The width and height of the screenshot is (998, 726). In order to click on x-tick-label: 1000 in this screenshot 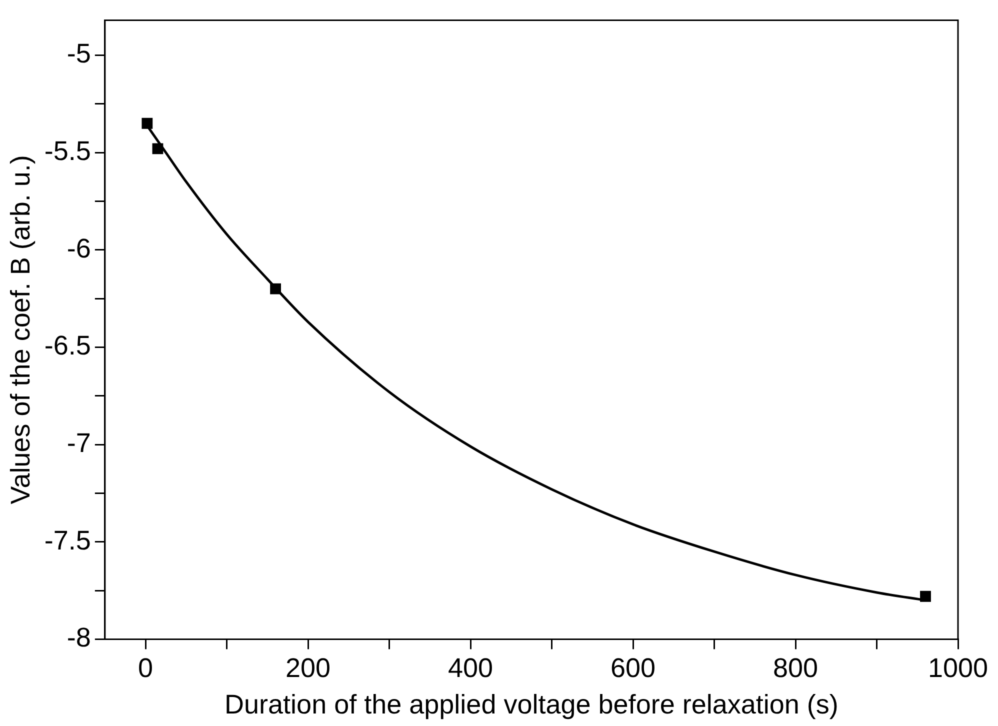, I will do `click(958, 667)`.